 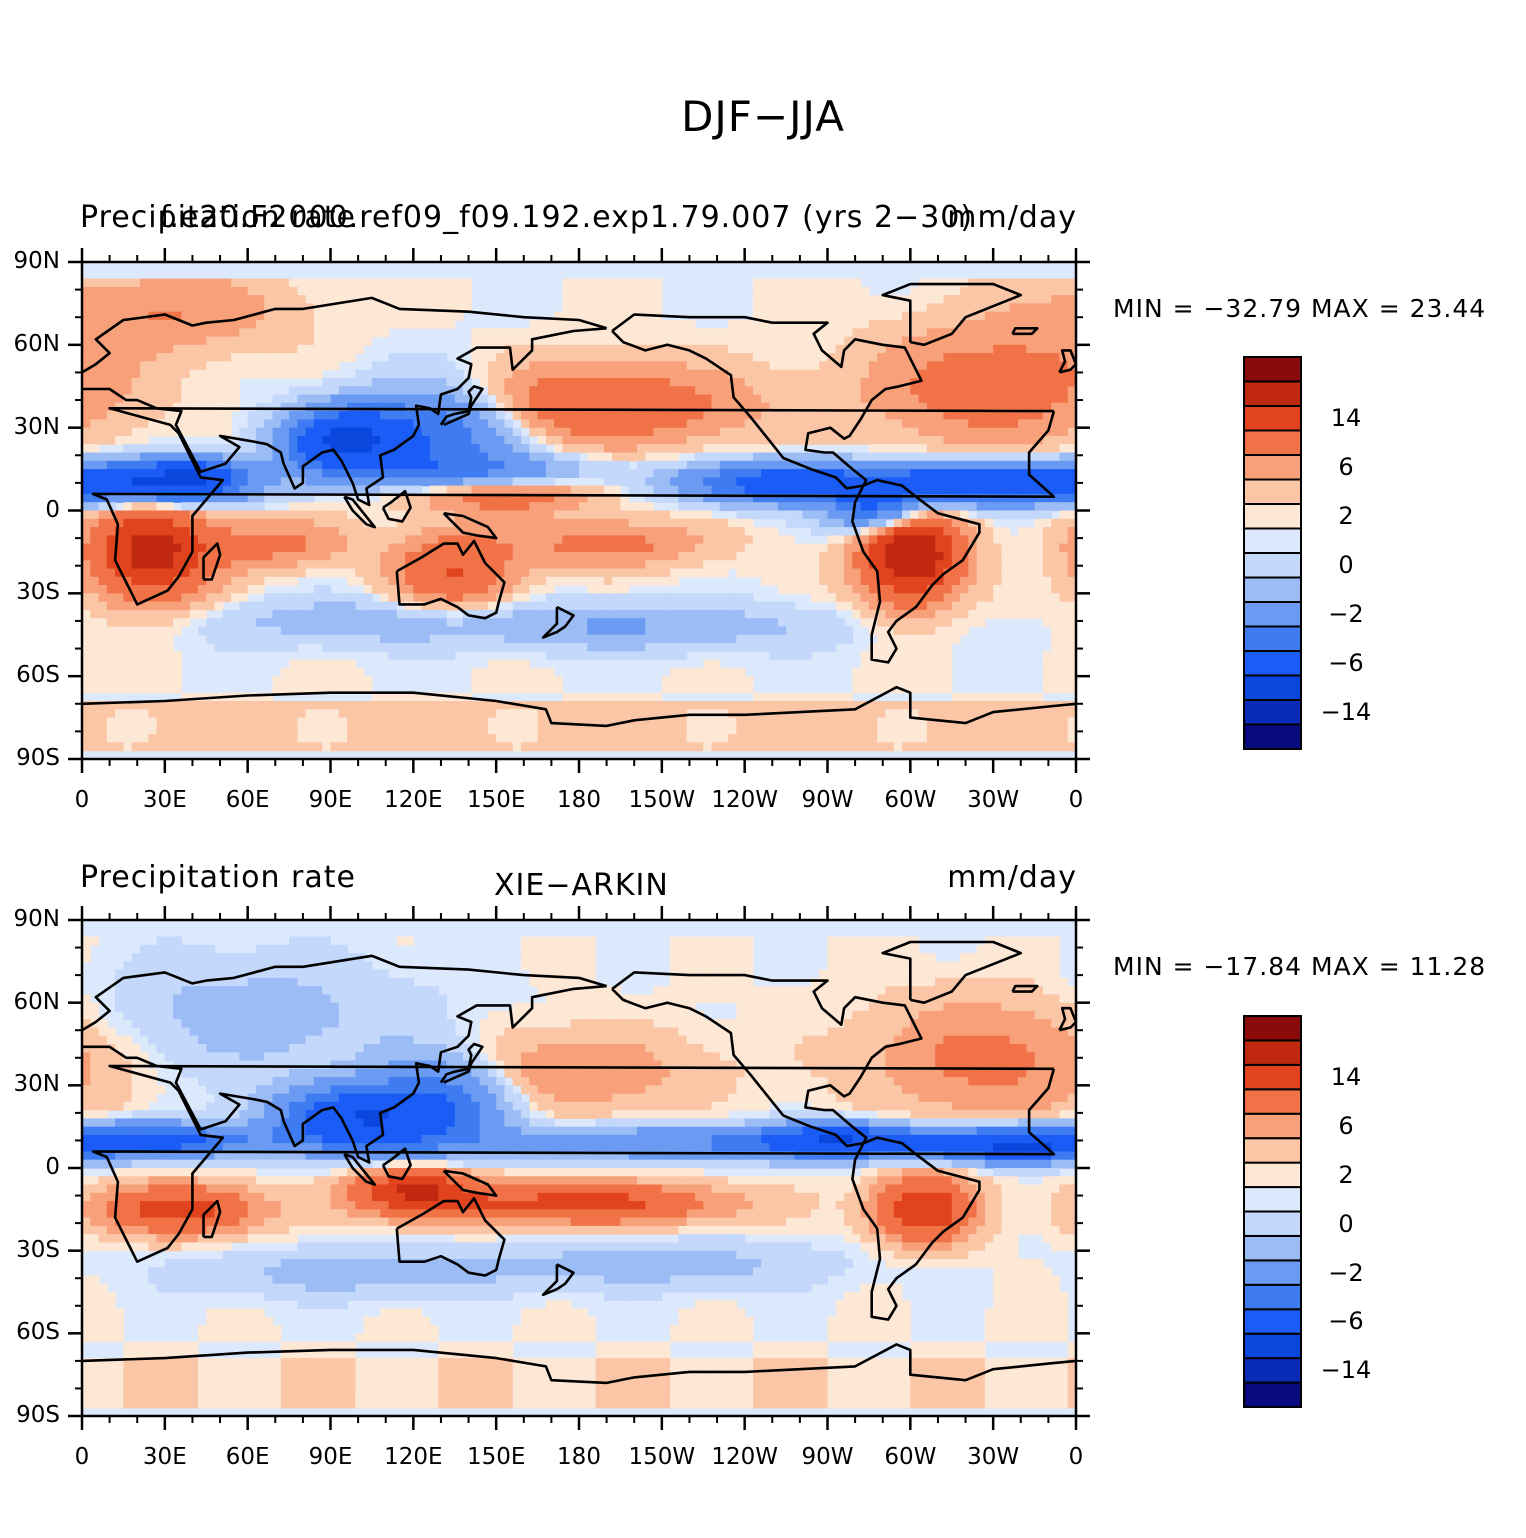 I want to click on panel1-left-title: Precipitation rate, so click(x=218, y=217).